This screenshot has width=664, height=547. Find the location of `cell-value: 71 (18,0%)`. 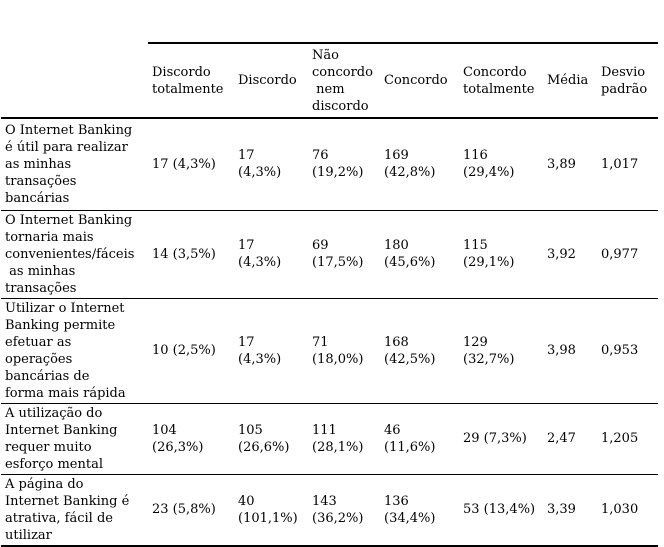

cell-value: 71 (18,0%) is located at coordinates (344, 351).